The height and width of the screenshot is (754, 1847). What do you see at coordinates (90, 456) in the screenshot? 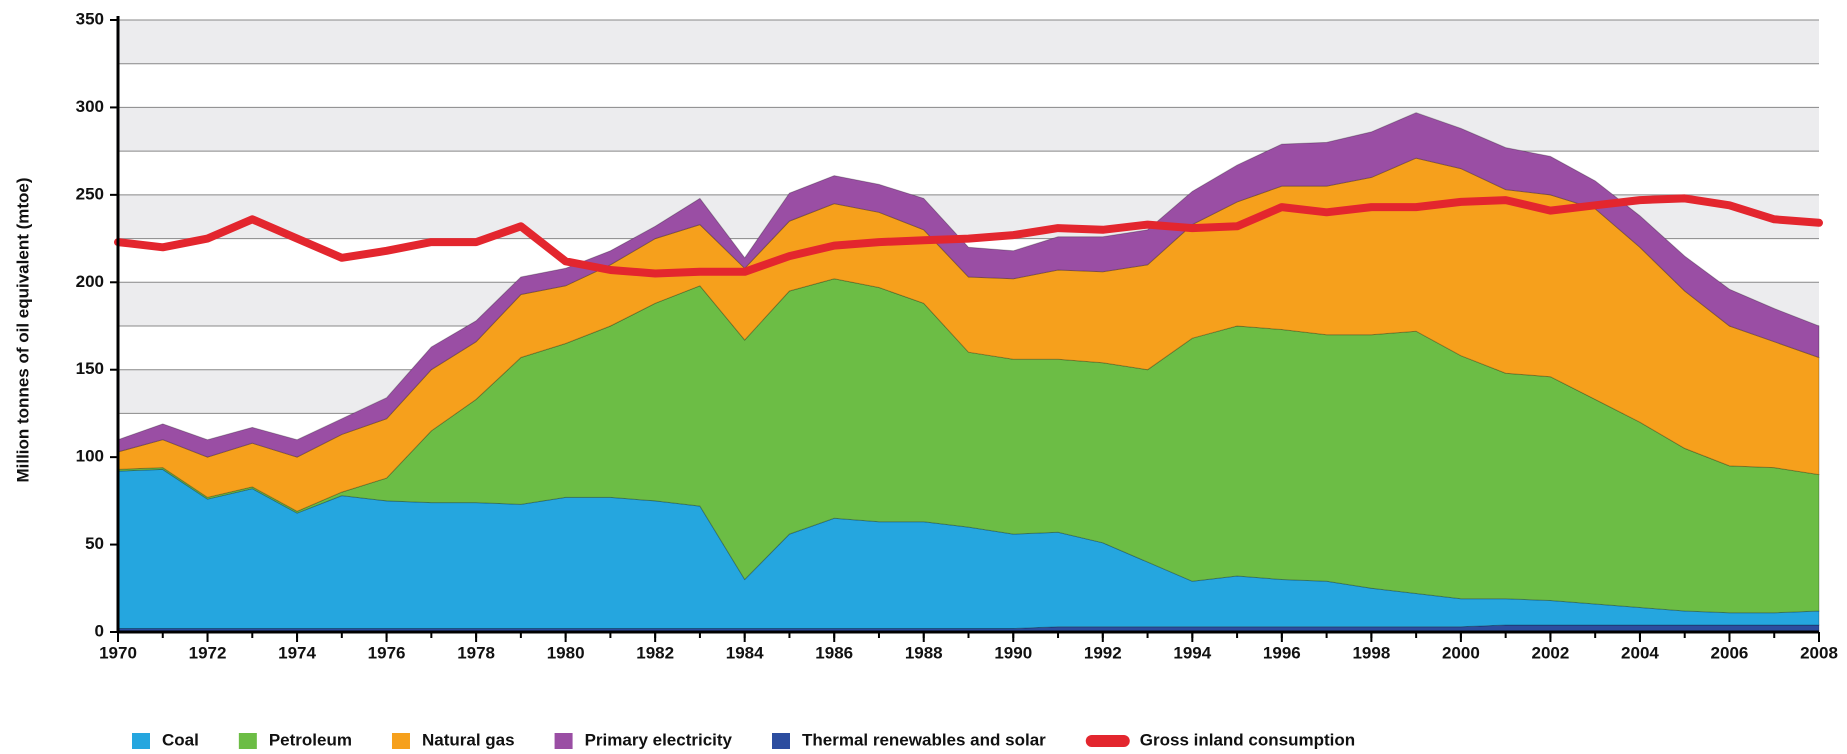
I see `y-tick-label: 100` at bounding box center [90, 456].